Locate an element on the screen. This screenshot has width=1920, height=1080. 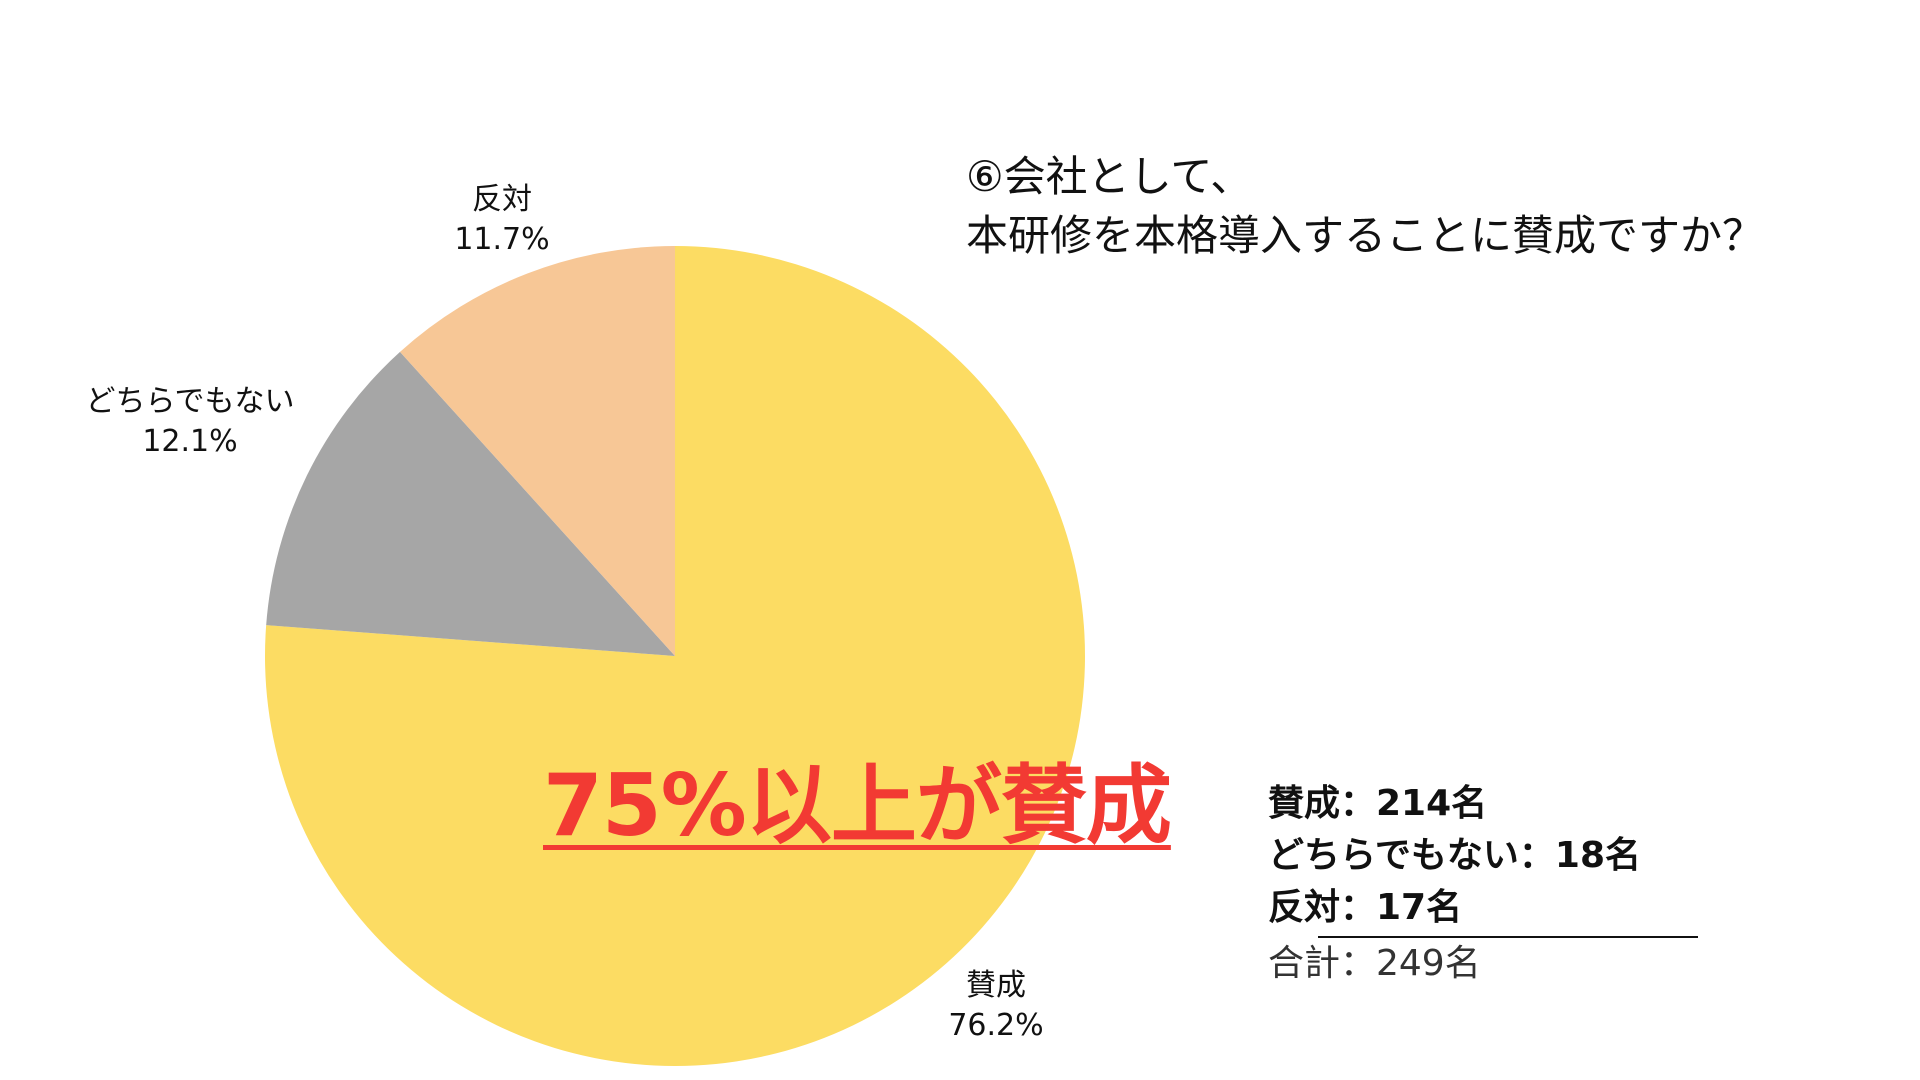
slice-label-name: どちらでもない is located at coordinates (190, 401).